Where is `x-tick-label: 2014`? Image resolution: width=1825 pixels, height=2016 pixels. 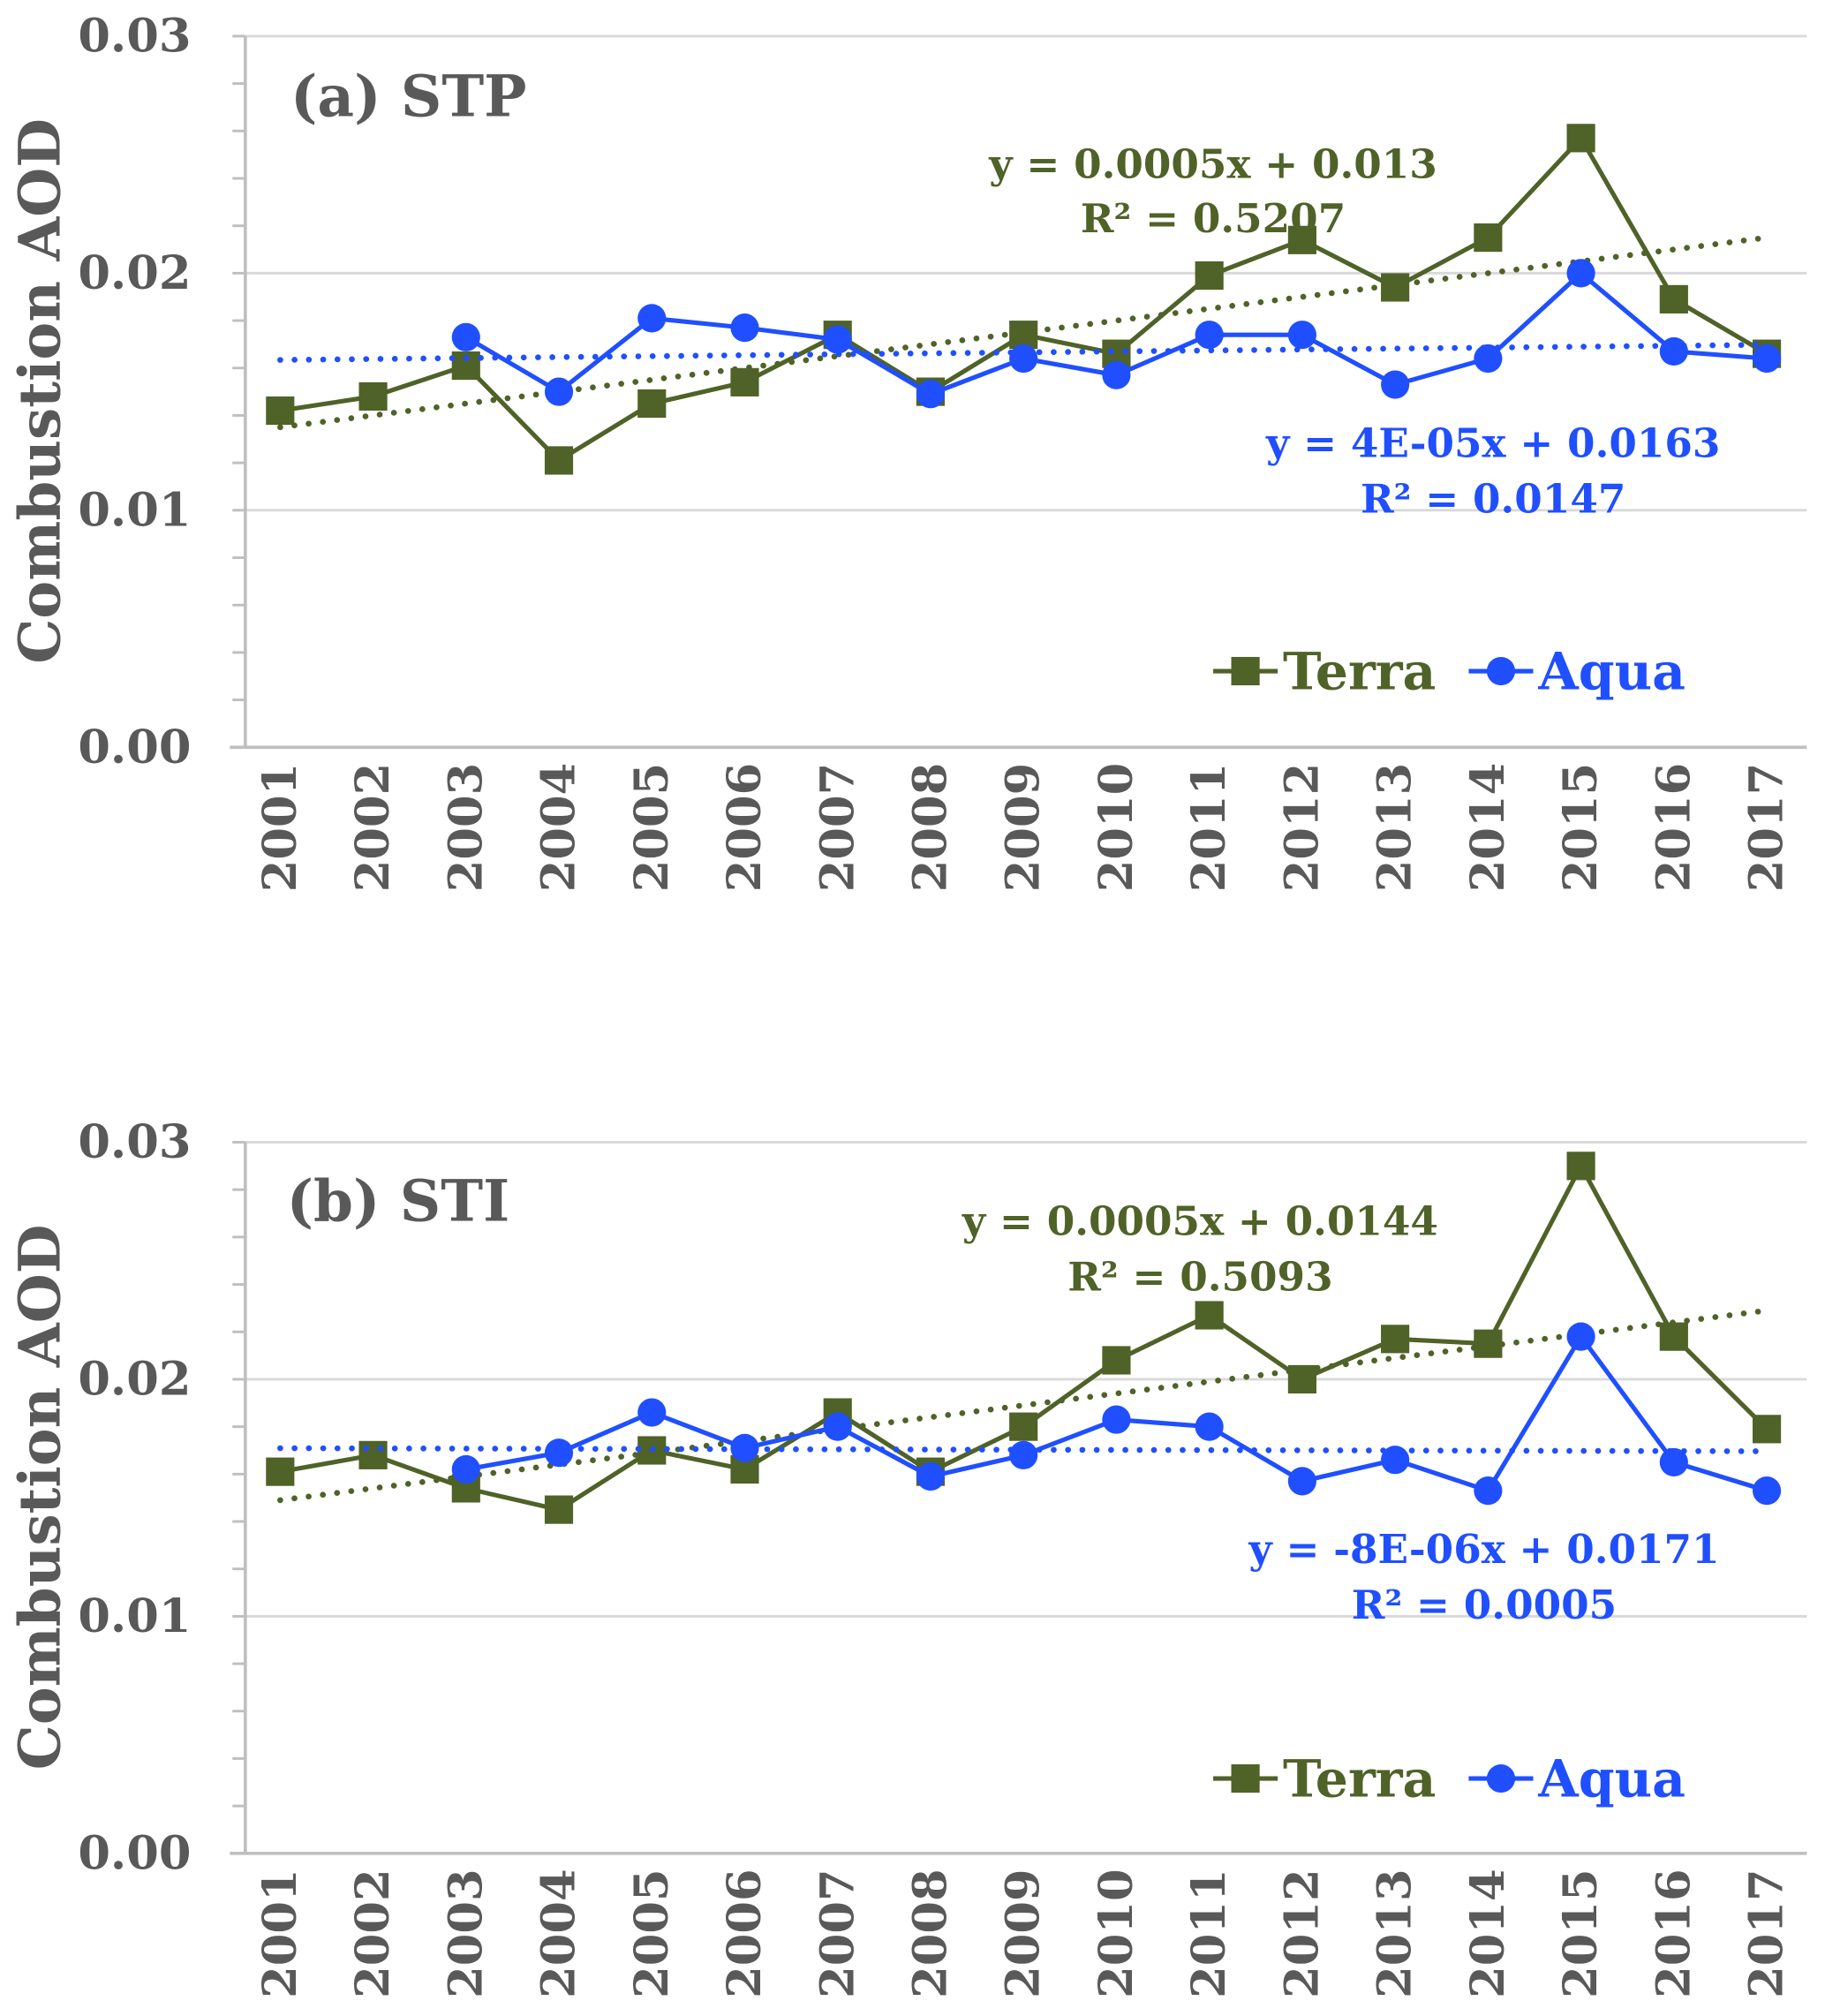
x-tick-label: 2014 is located at coordinates (1488, 1933).